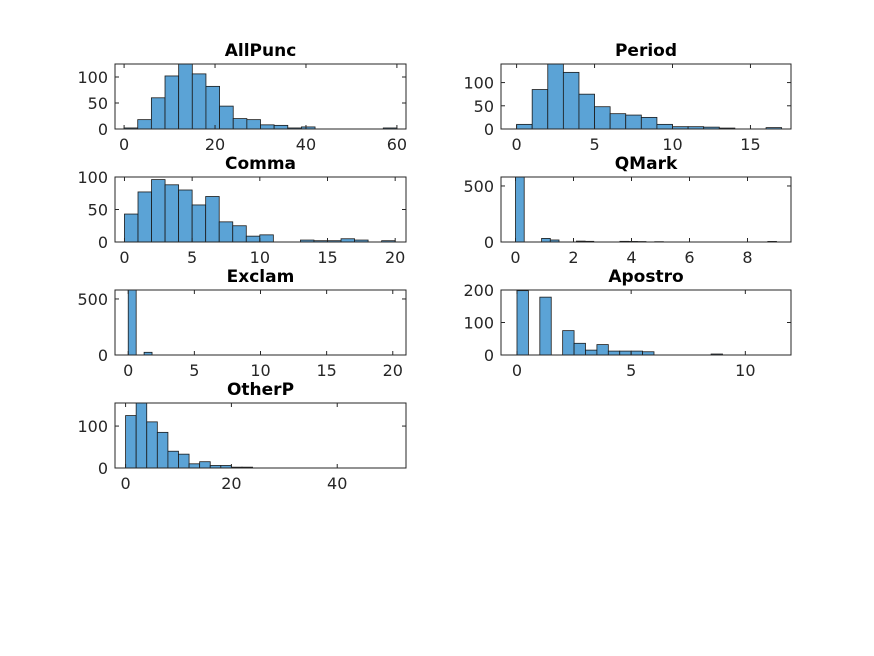  I want to click on y-tick-label: 50, so click(98, 103).